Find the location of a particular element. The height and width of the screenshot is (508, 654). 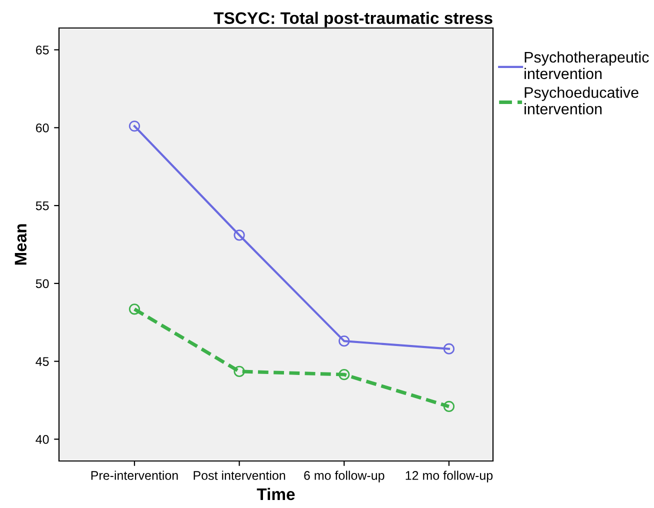

x-tick-label: 12 mo follow-up is located at coordinates (449, 476).